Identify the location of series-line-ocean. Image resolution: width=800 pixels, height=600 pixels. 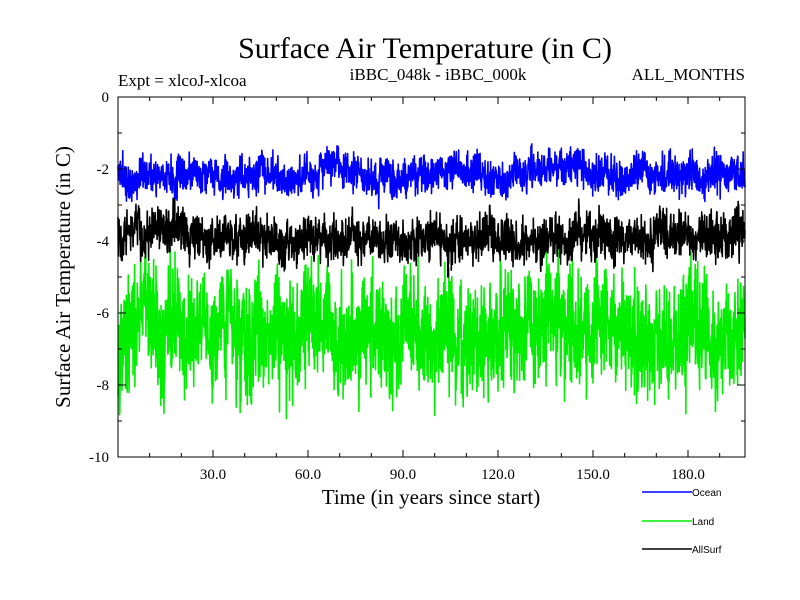
(431, 176).